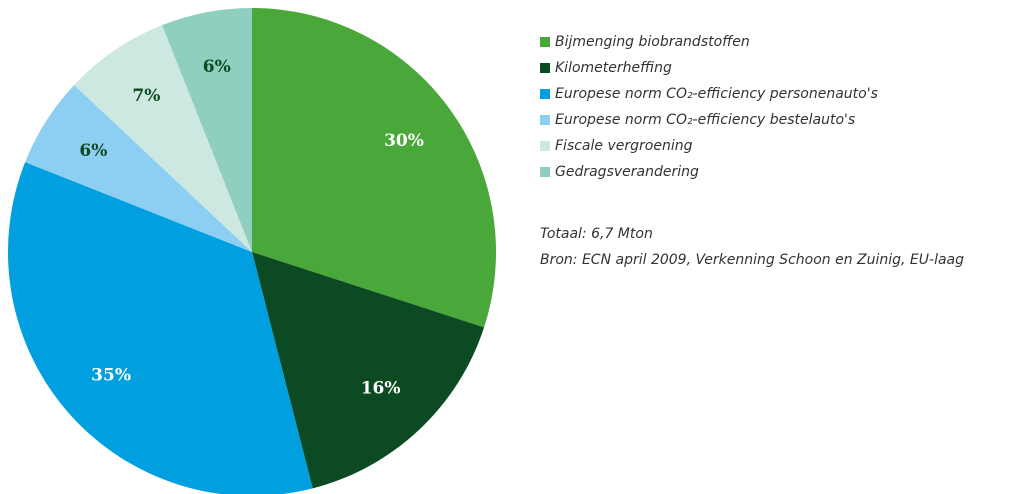 The image size is (1009, 494). What do you see at coordinates (627, 172) in the screenshot?
I see `legend-label: Gedragsverandering` at bounding box center [627, 172].